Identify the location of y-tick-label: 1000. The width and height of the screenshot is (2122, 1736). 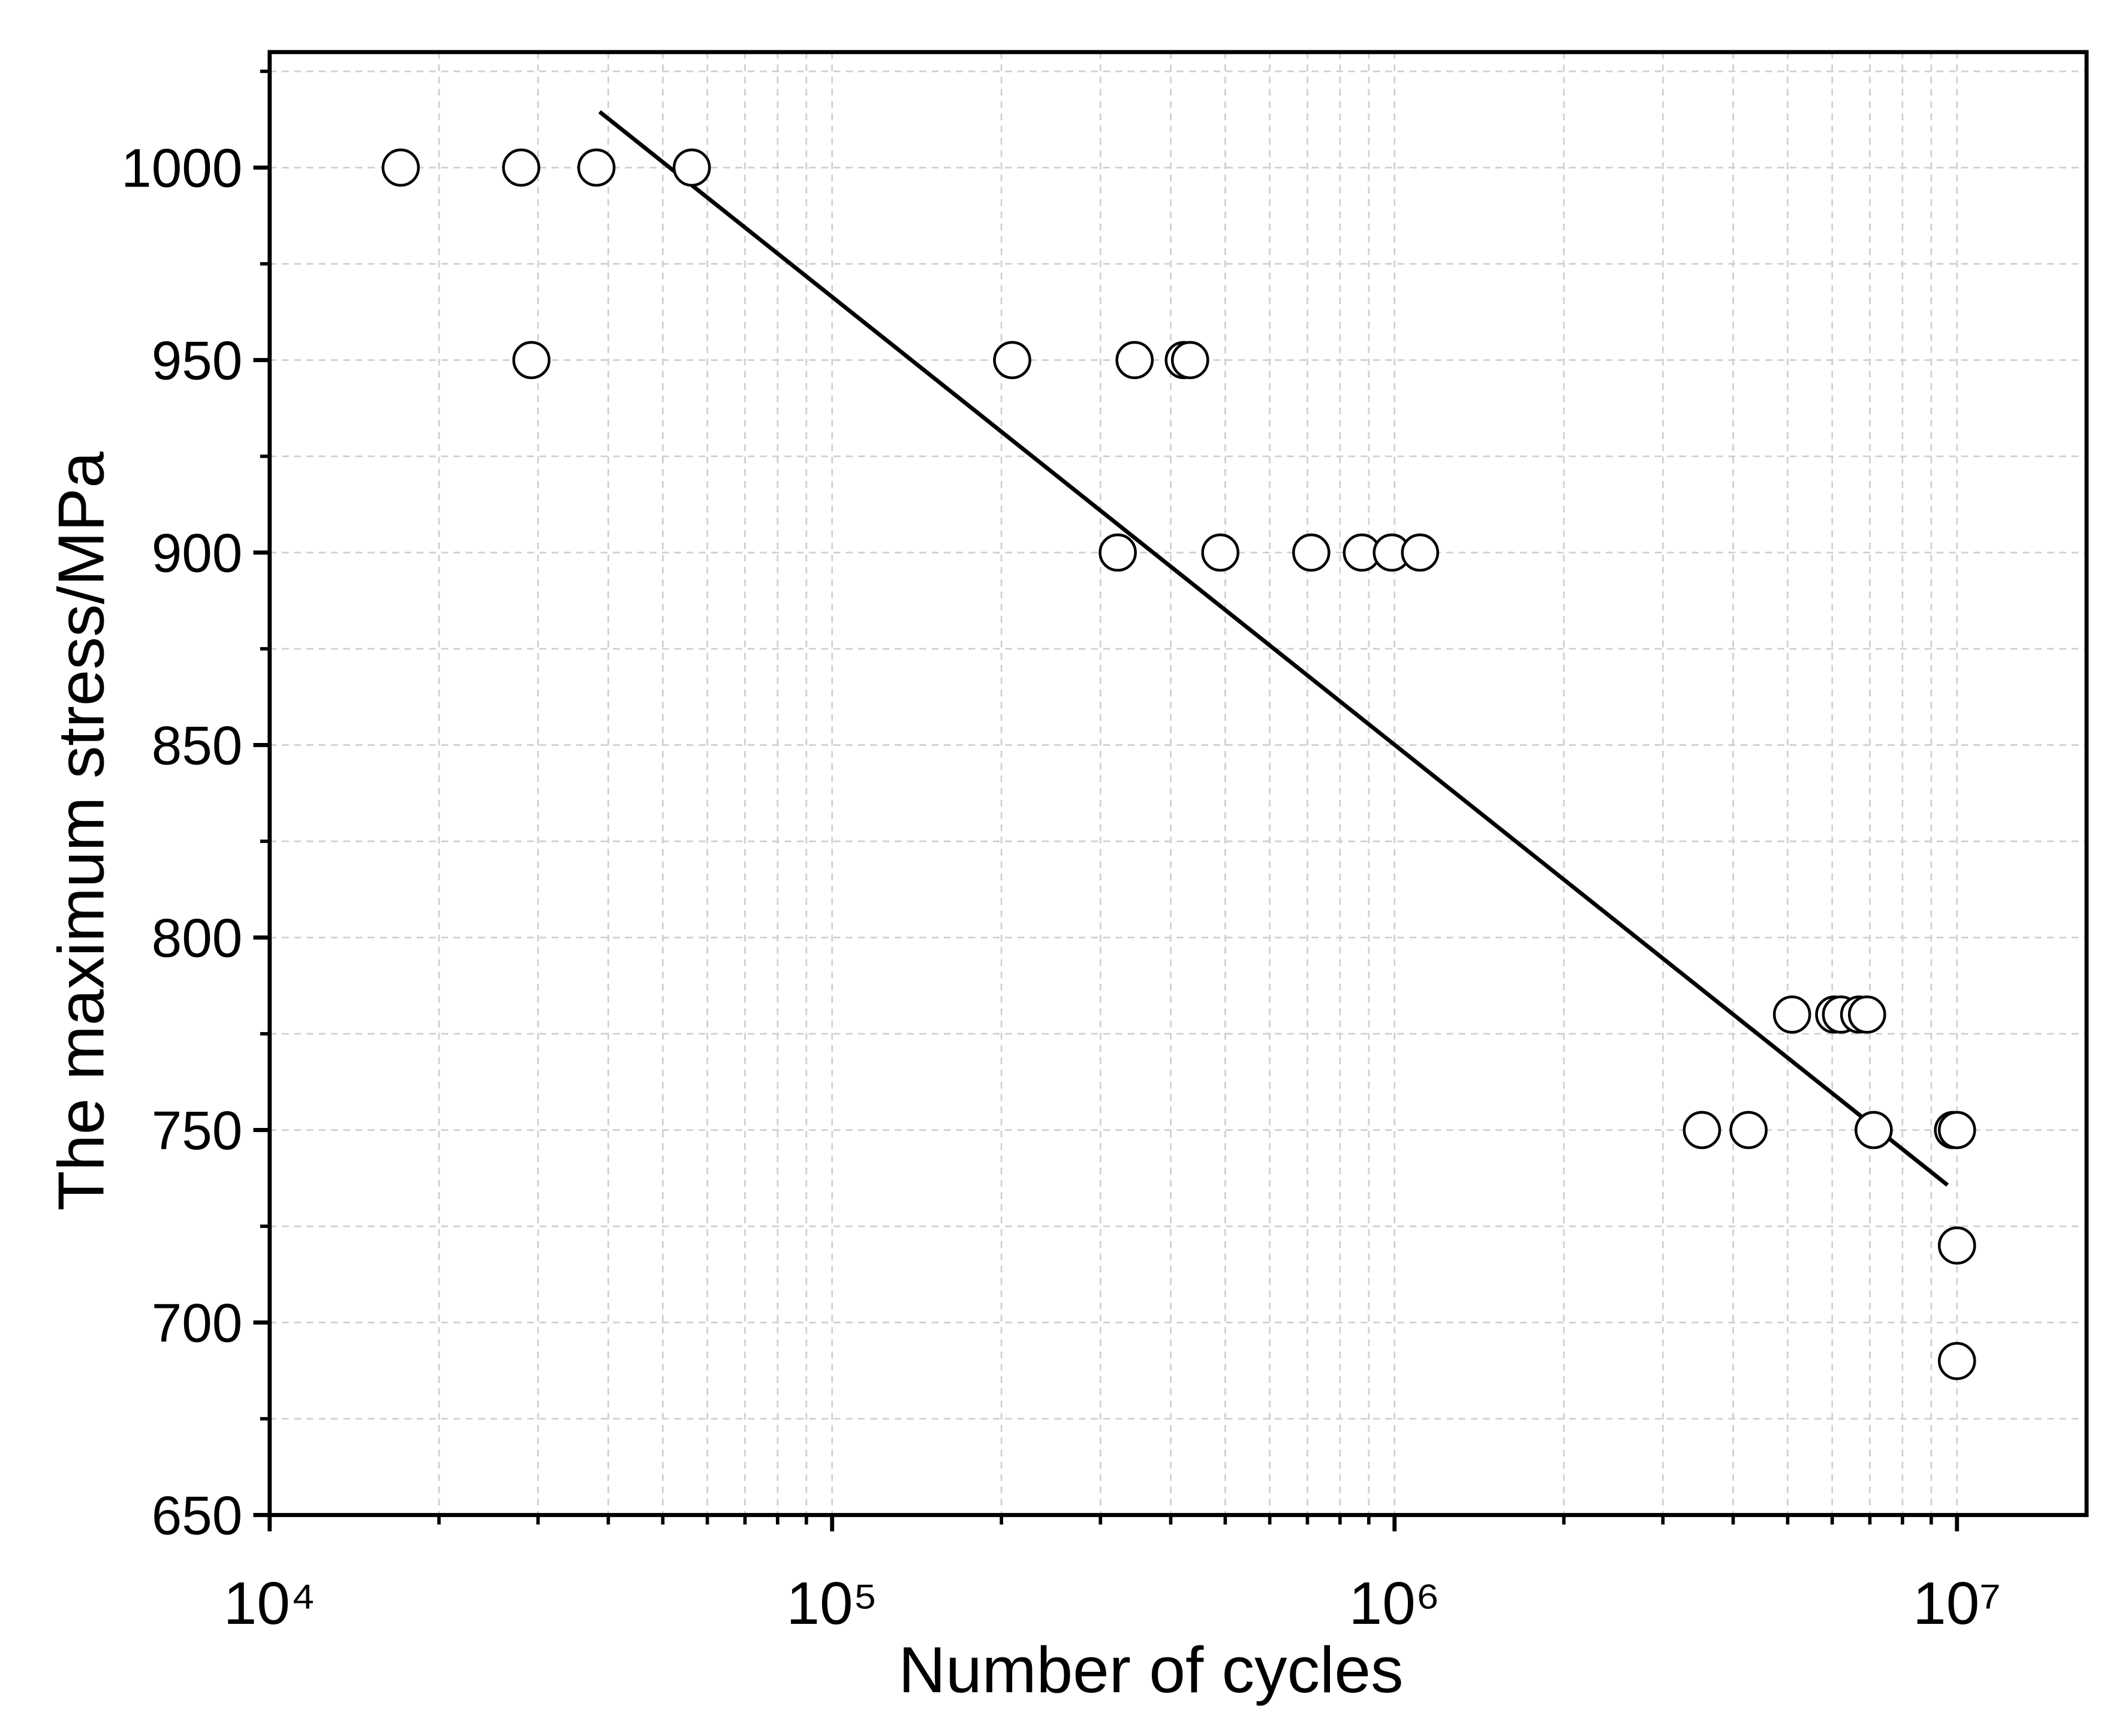
(181, 168).